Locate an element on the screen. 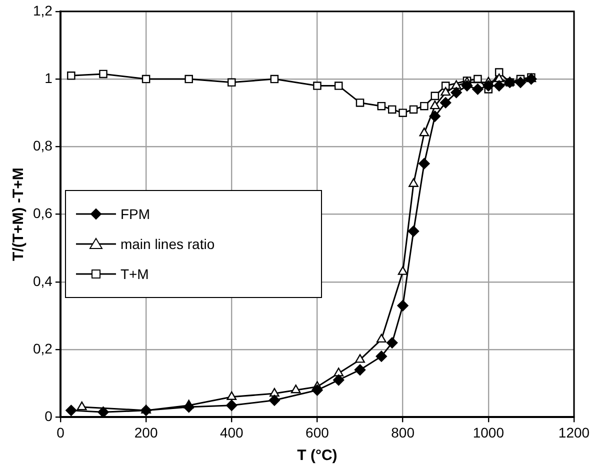 This screenshot has height=471, width=594. y-tick-label: 0 is located at coordinates (48, 416).